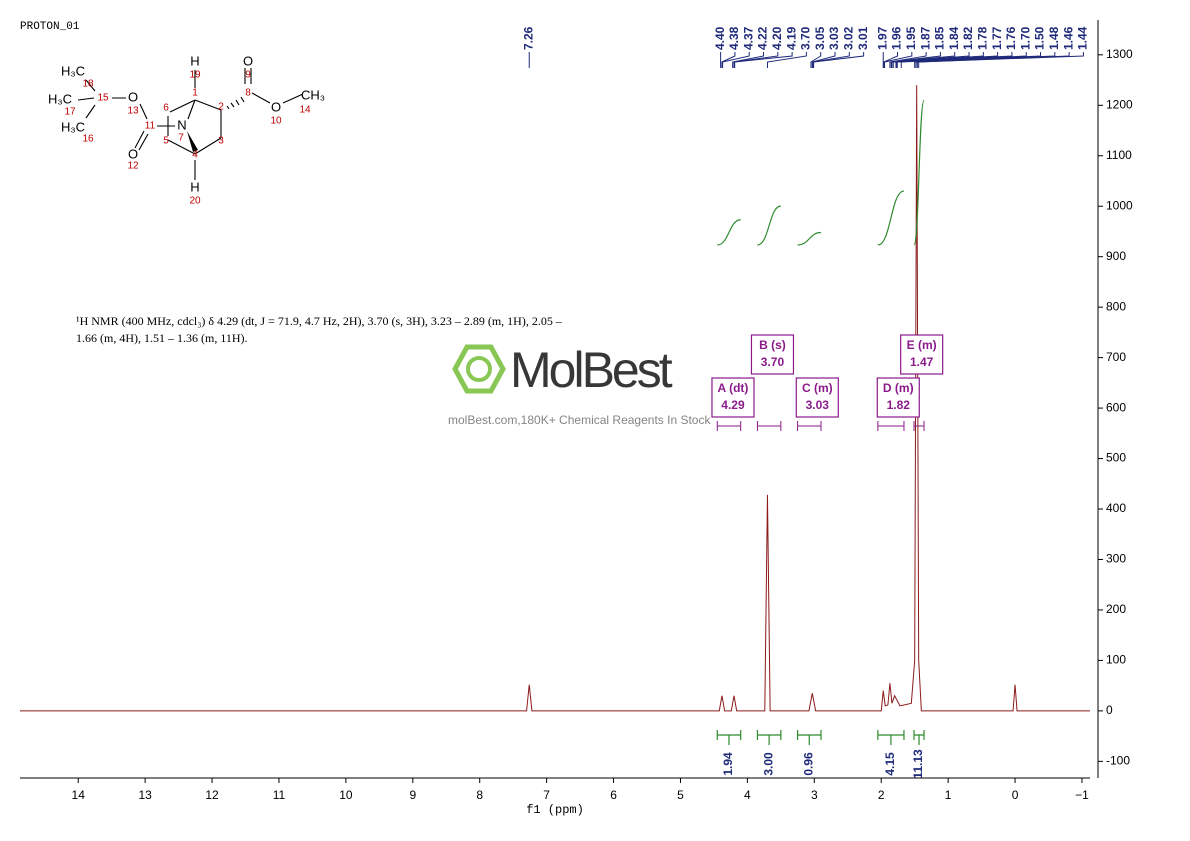 The width and height of the screenshot is (1190, 841). Describe the element at coordinates (1119, 54) in the screenshot. I see `y-tick-label: 1300` at that location.